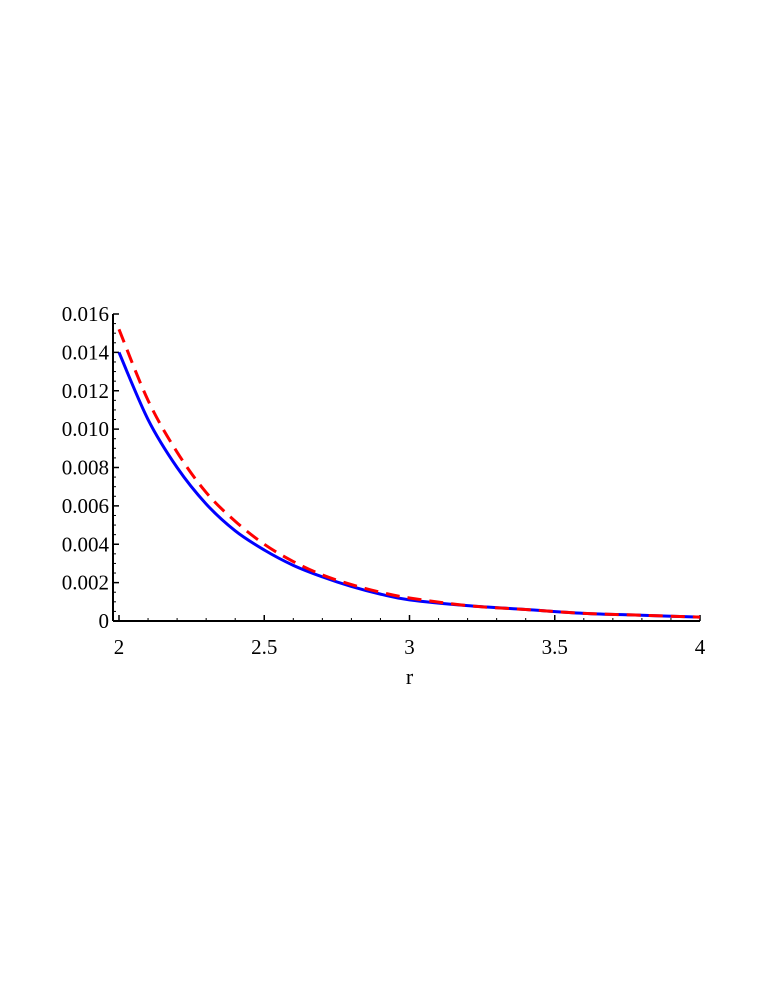 This screenshot has height=987, width=763. What do you see at coordinates (555, 647) in the screenshot?
I see `x-tick-label: 3.5` at bounding box center [555, 647].